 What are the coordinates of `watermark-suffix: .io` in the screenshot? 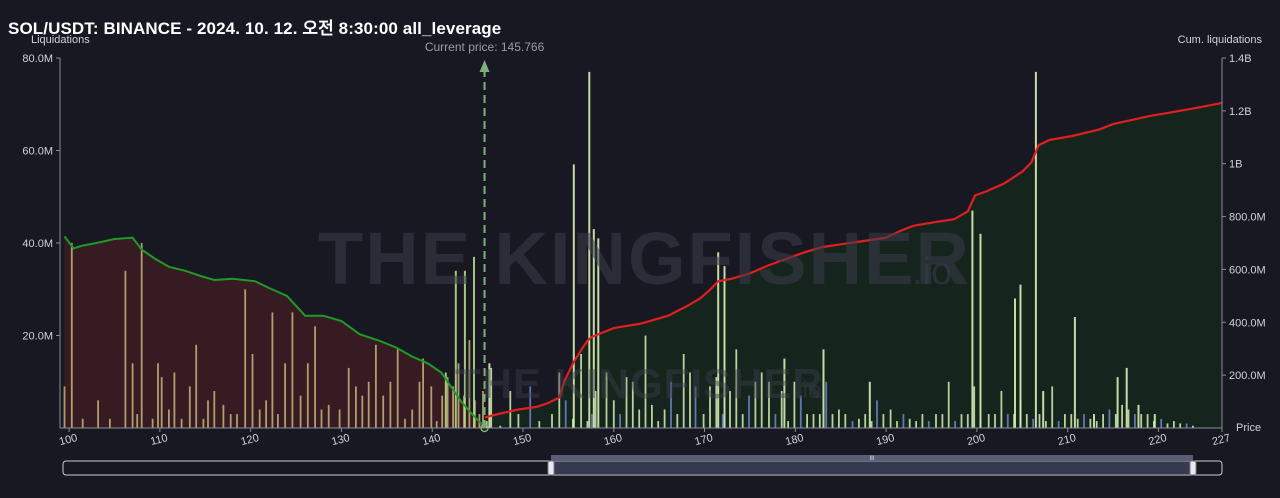 It's located at (932, 272).